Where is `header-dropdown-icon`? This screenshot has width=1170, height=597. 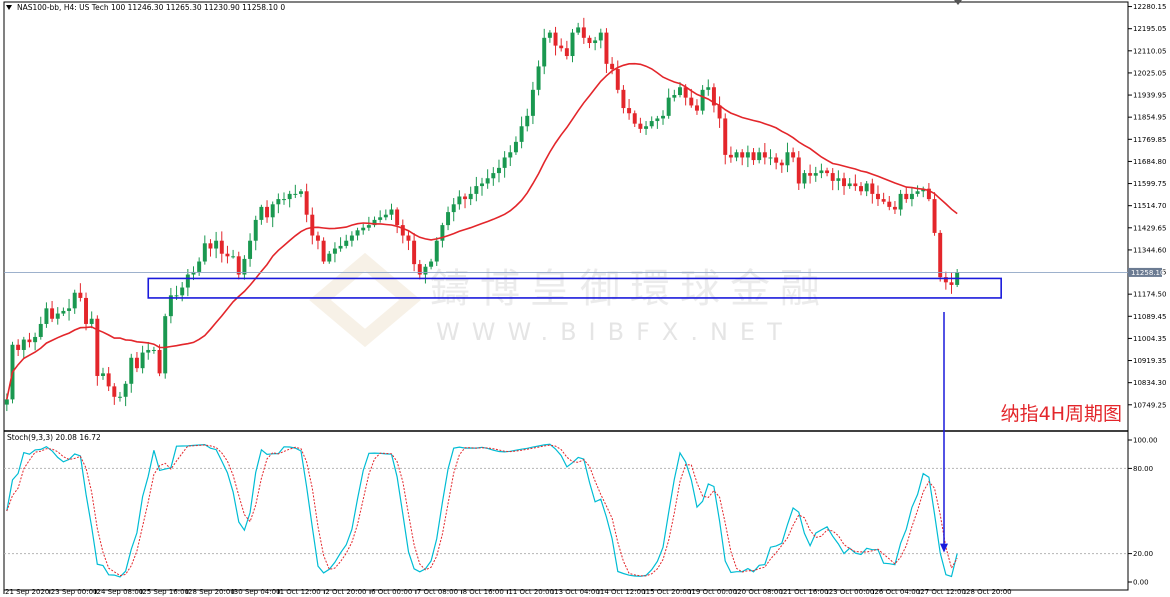 header-dropdown-icon is located at coordinates (9, 7).